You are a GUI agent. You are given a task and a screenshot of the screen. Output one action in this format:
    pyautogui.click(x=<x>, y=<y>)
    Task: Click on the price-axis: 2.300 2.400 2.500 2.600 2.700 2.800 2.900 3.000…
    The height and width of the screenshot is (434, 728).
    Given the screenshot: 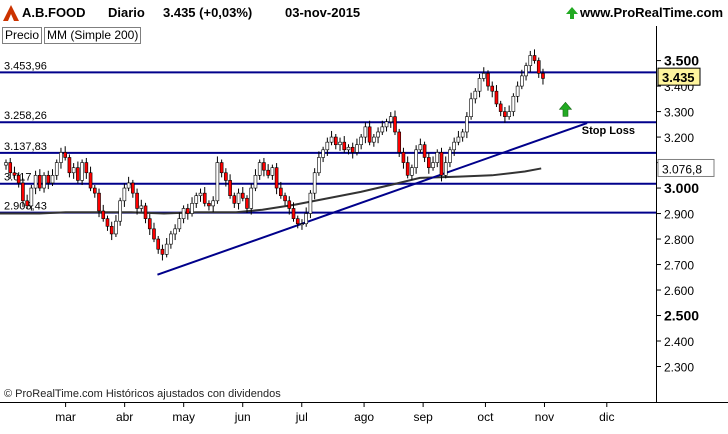 What is the action you would take?
    pyautogui.click(x=692, y=214)
    